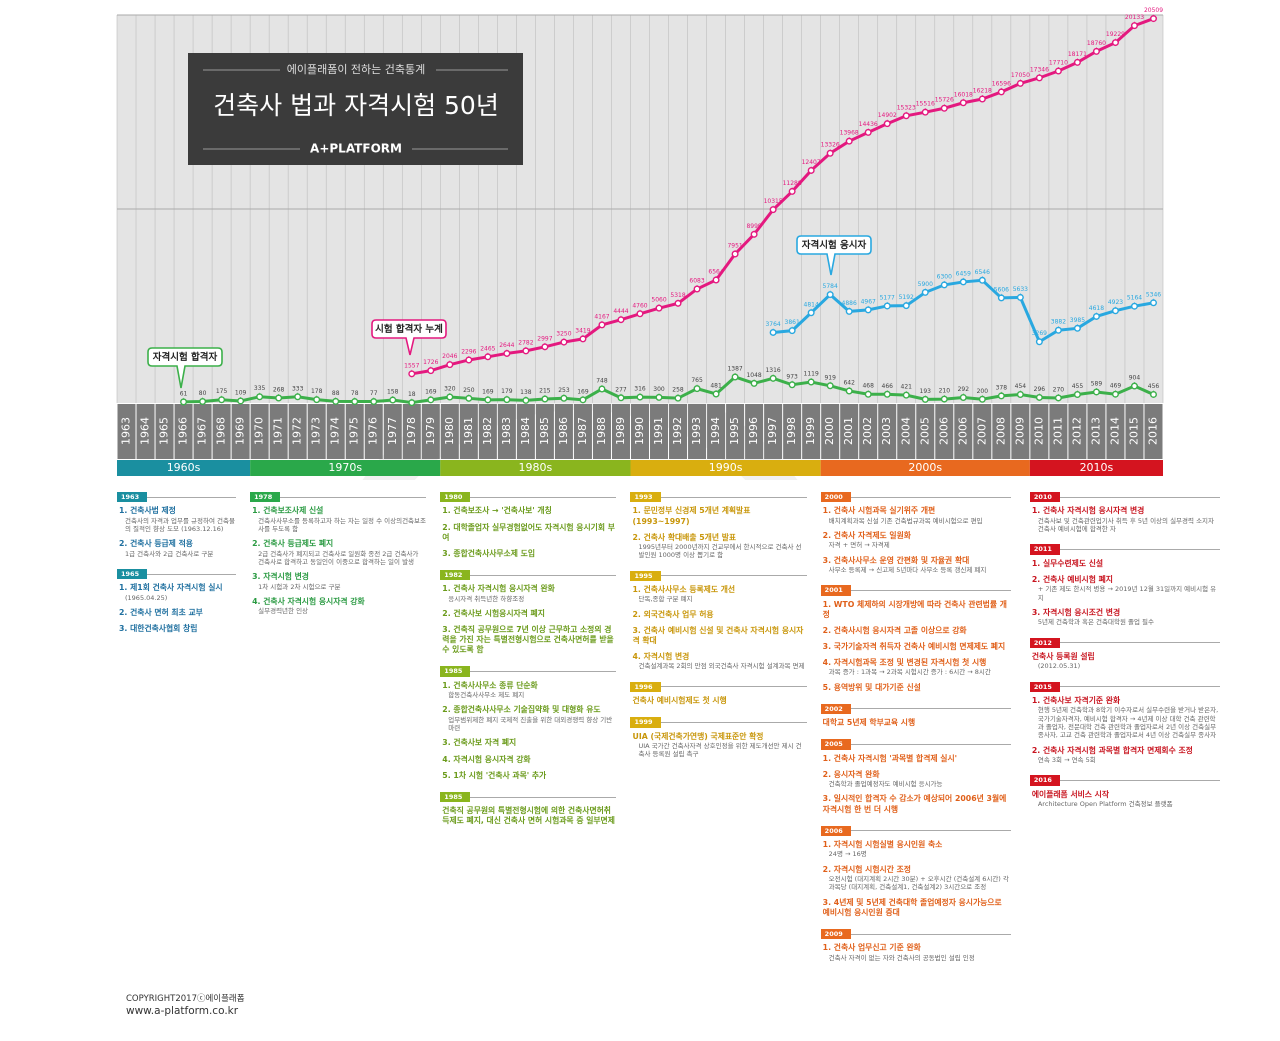  Describe the element at coordinates (409, 329) in the screenshot. I see `legend-label: 시험 합격자 누계` at that location.